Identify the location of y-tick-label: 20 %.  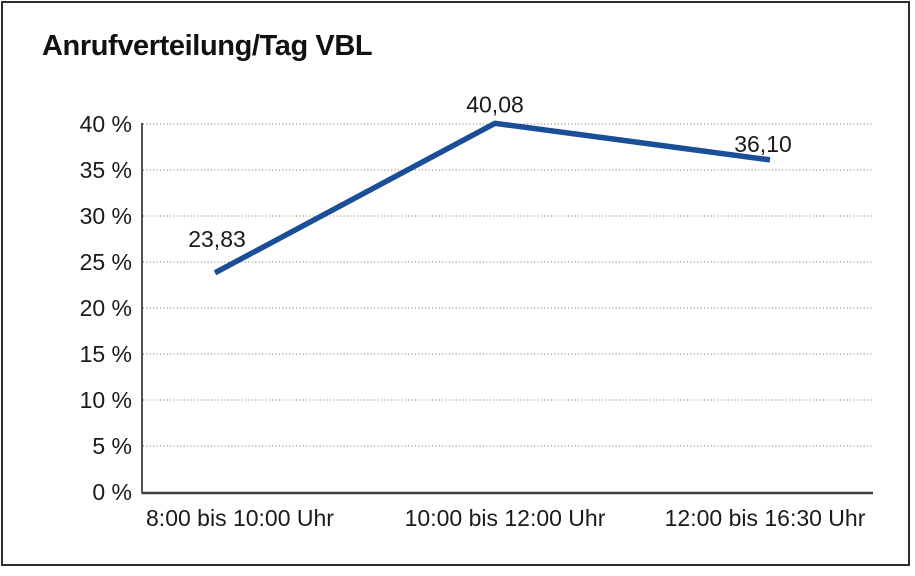
(106, 308).